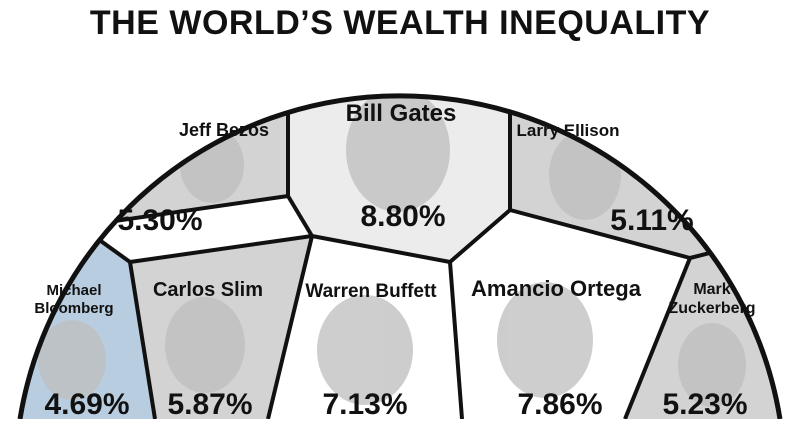 The height and width of the screenshot is (422, 800). Describe the element at coordinates (712, 365) in the screenshot. I see `portrait-mark-zuckerberg` at that location.